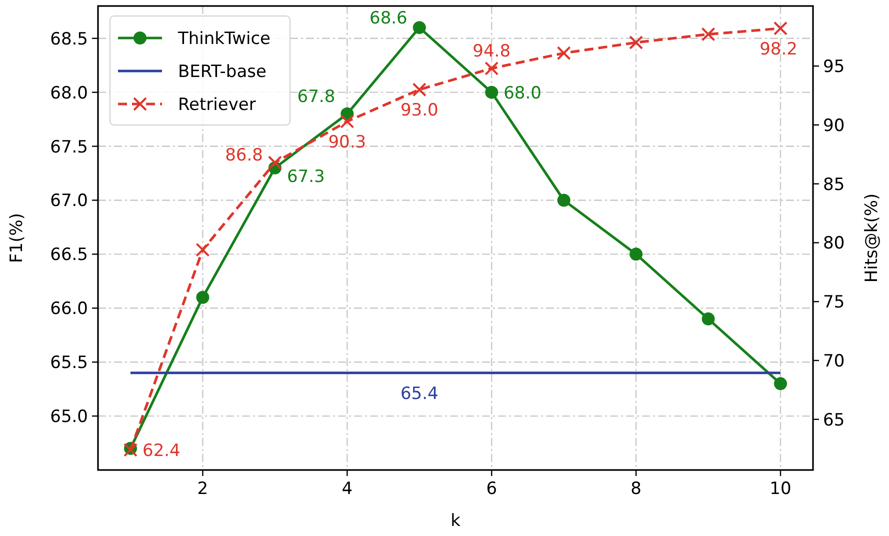 The height and width of the screenshot is (536, 889). I want to click on annotation: 65.4, so click(419, 394).